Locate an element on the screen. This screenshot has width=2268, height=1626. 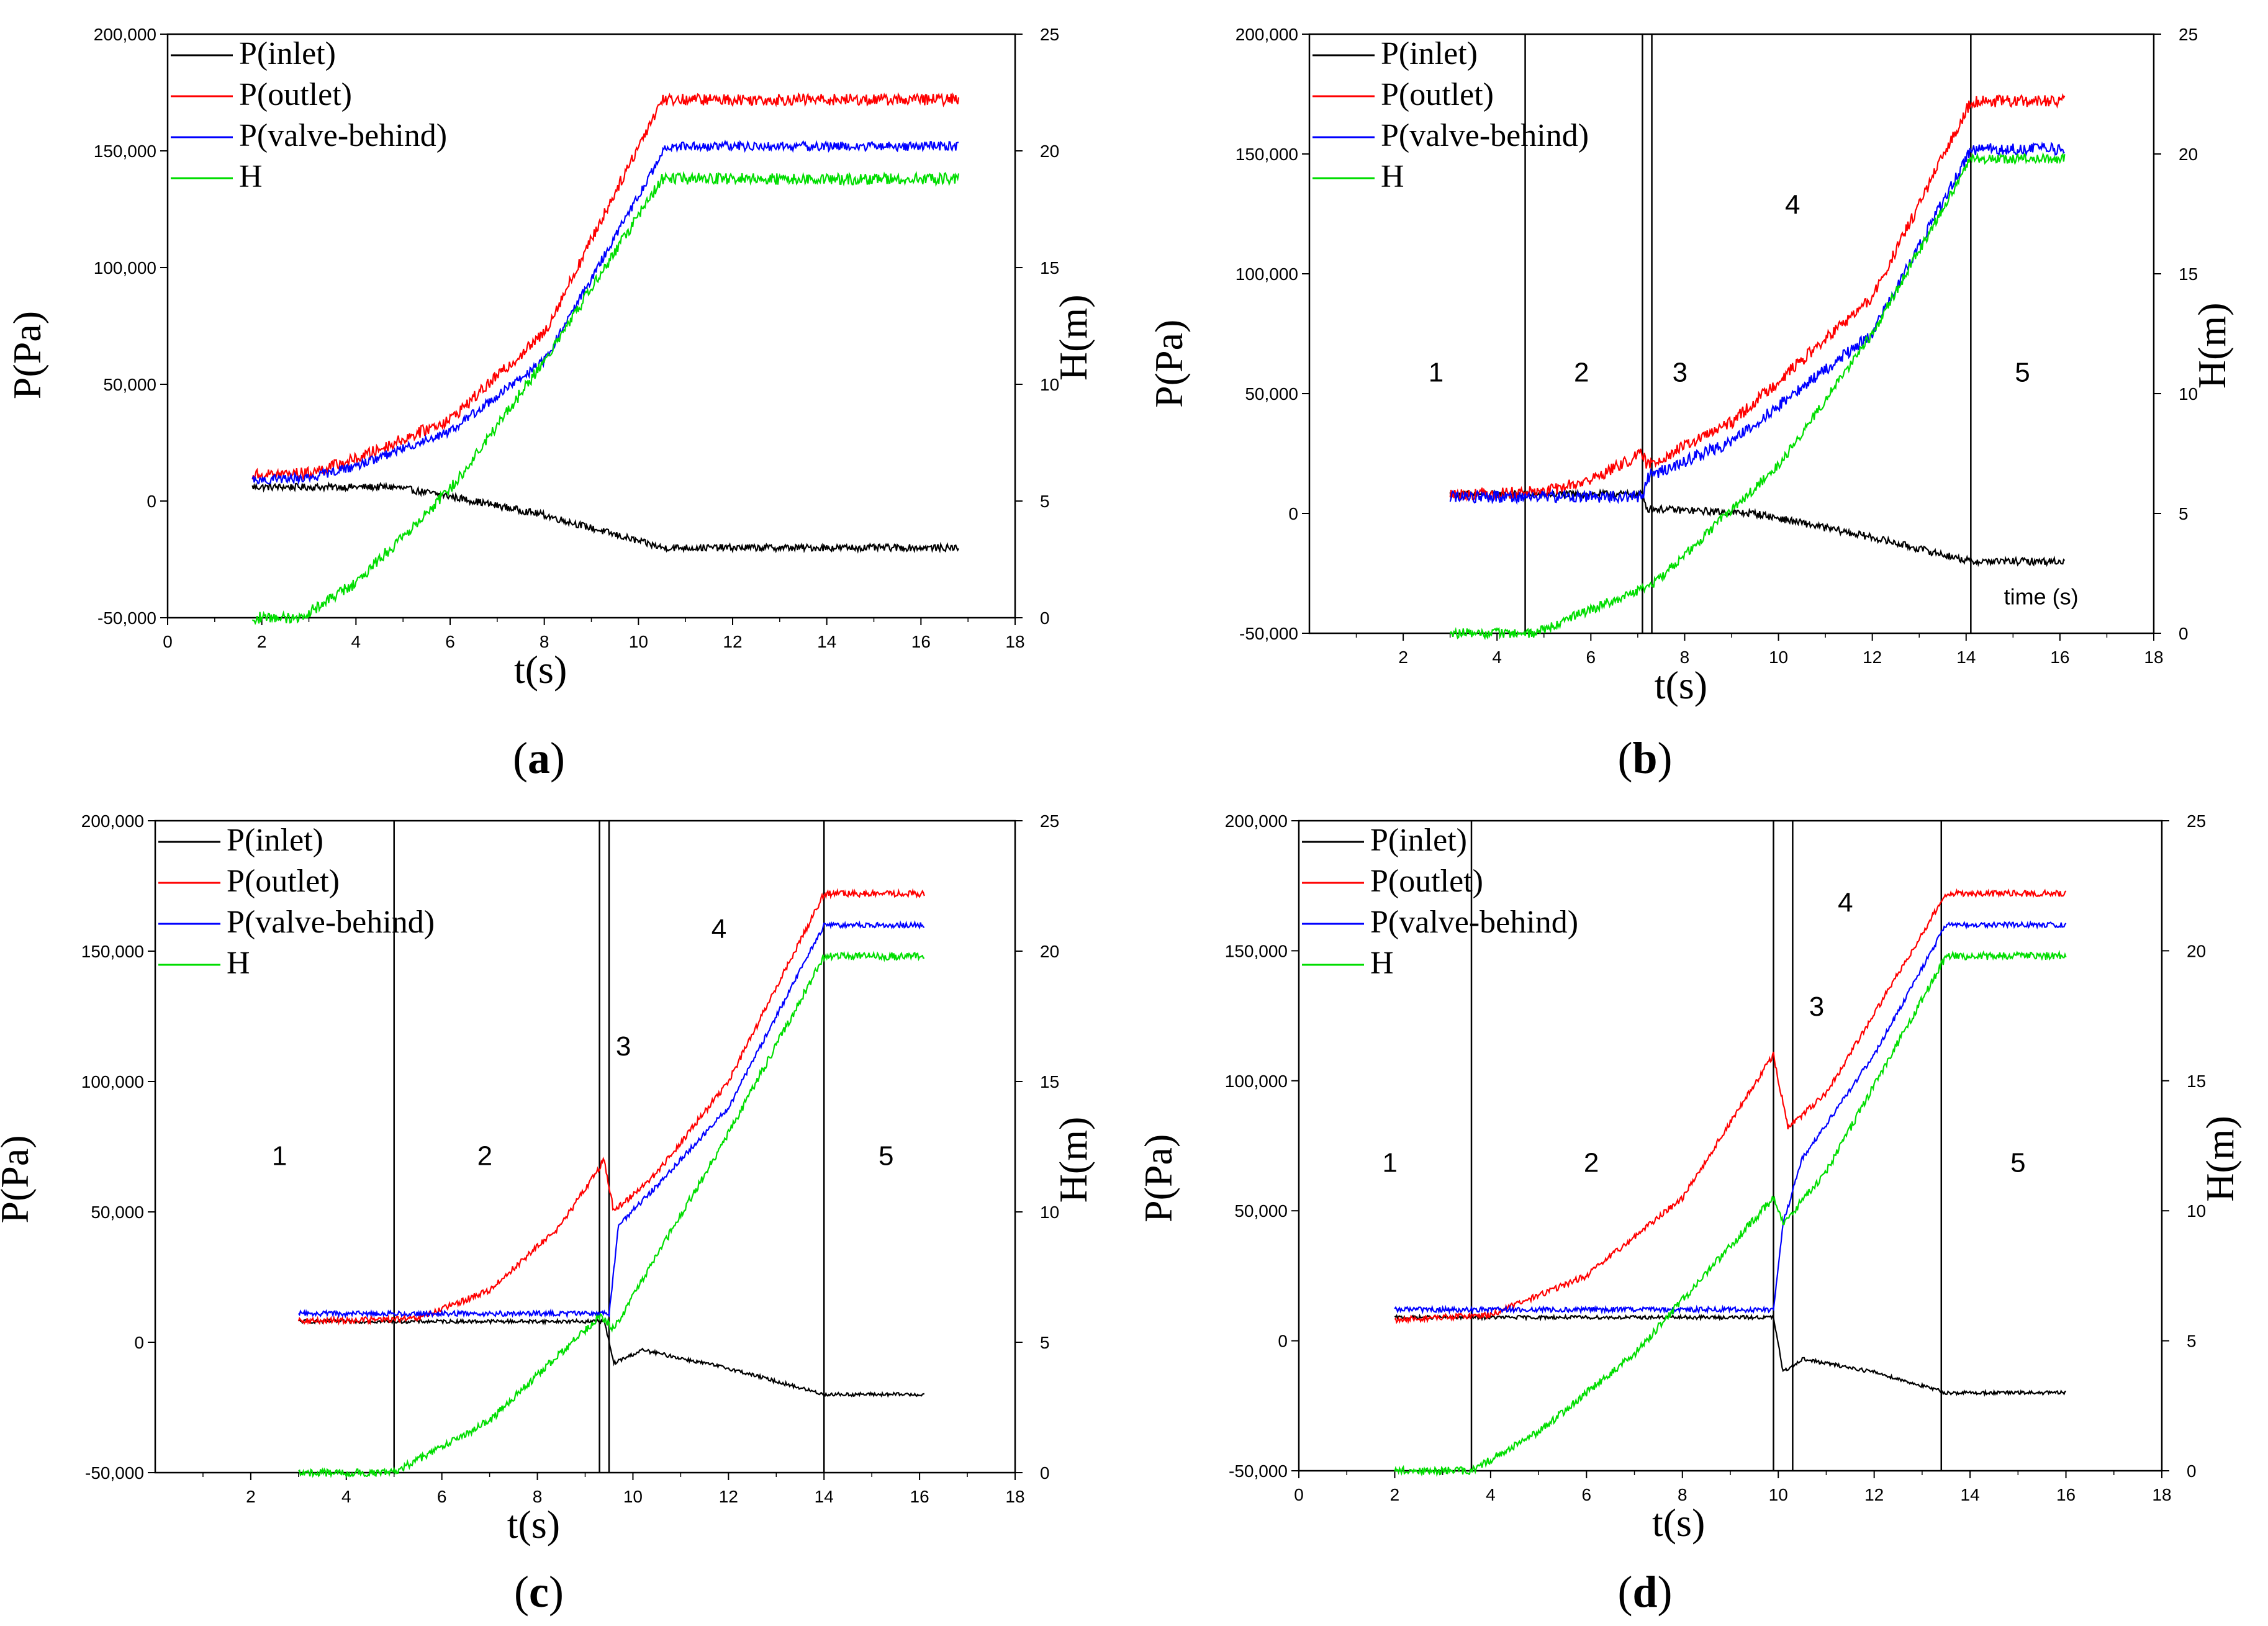
panel-caption: (d) is located at coordinates (1644, 1592).